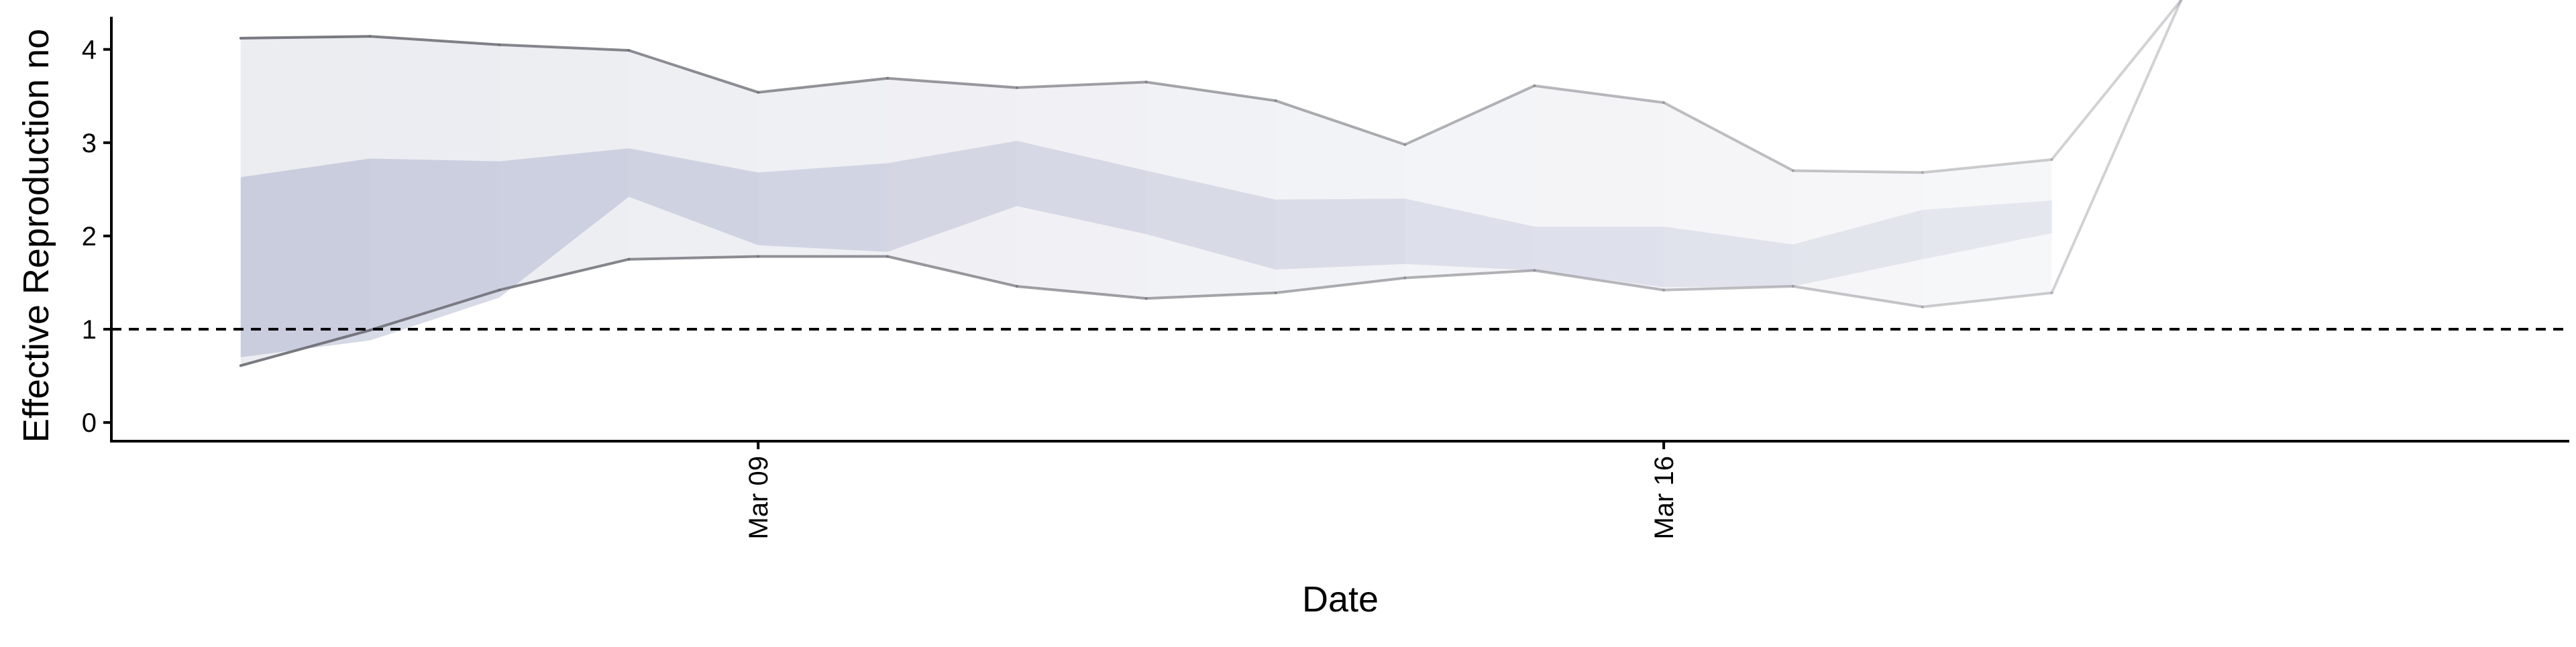 The height and width of the screenshot is (647, 2576). I want to click on y-tick-label: 3, so click(89, 143).